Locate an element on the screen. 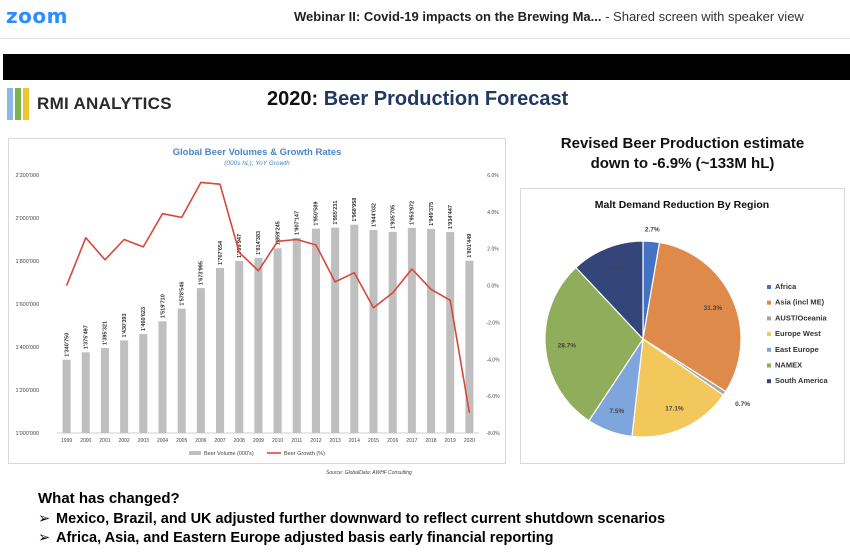 The height and width of the screenshot is (556, 850). x-axis-tick-label: 2020 is located at coordinates (469, 441).